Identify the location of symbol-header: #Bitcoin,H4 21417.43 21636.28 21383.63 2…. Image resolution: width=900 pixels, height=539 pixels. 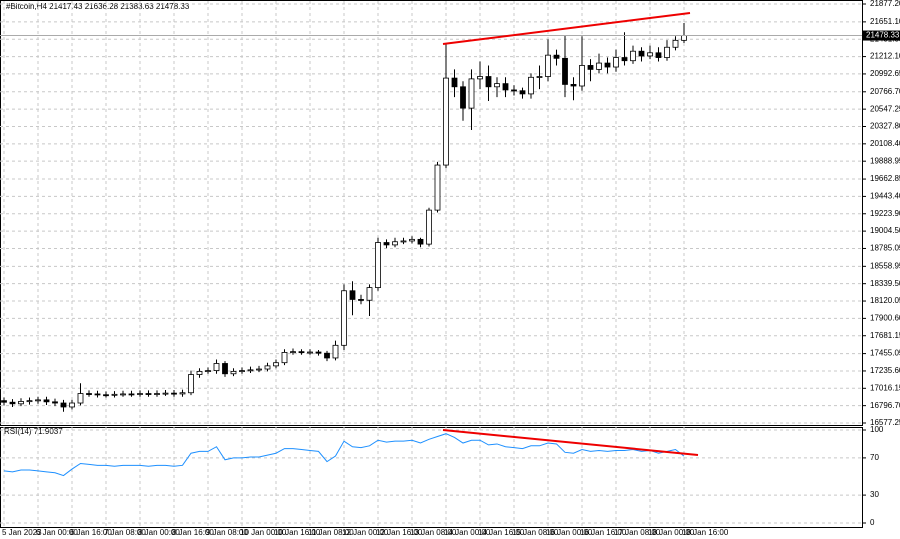
(98, 6).